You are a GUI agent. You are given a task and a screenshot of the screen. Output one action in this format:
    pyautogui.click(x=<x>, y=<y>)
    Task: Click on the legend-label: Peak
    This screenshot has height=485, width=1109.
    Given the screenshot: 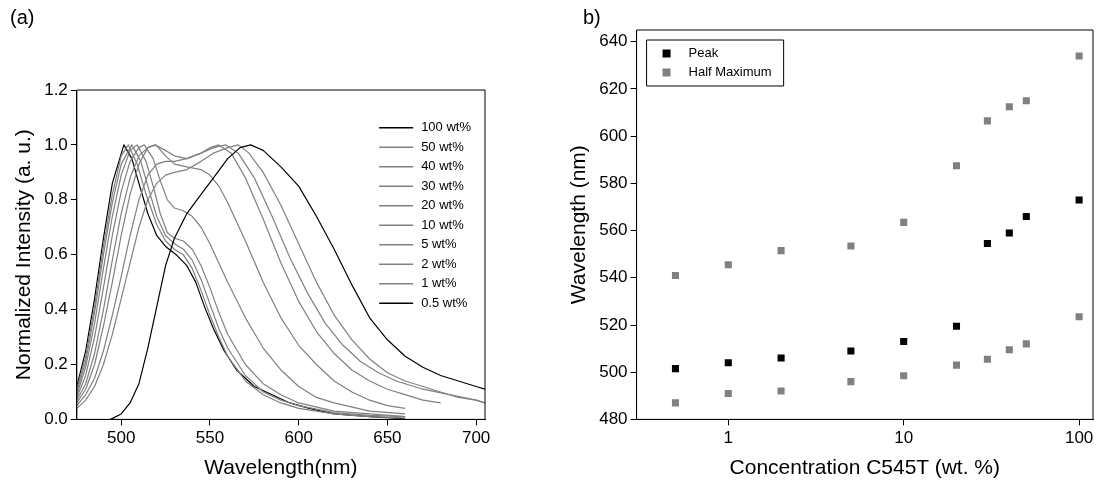 What is the action you would take?
    pyautogui.click(x=703, y=53)
    